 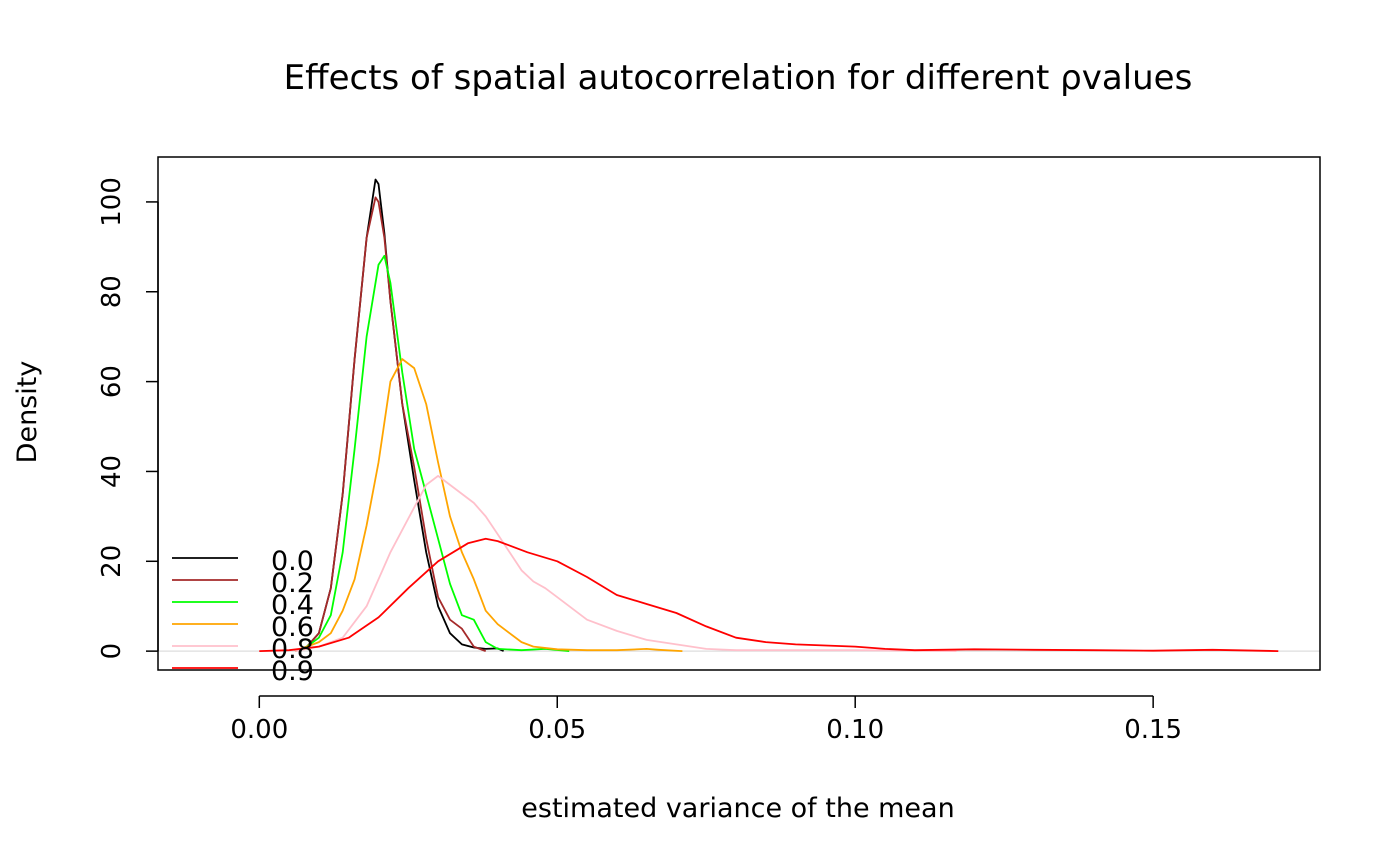 What do you see at coordinates (112, 202) in the screenshot?
I see `y-tick-label: 100` at bounding box center [112, 202].